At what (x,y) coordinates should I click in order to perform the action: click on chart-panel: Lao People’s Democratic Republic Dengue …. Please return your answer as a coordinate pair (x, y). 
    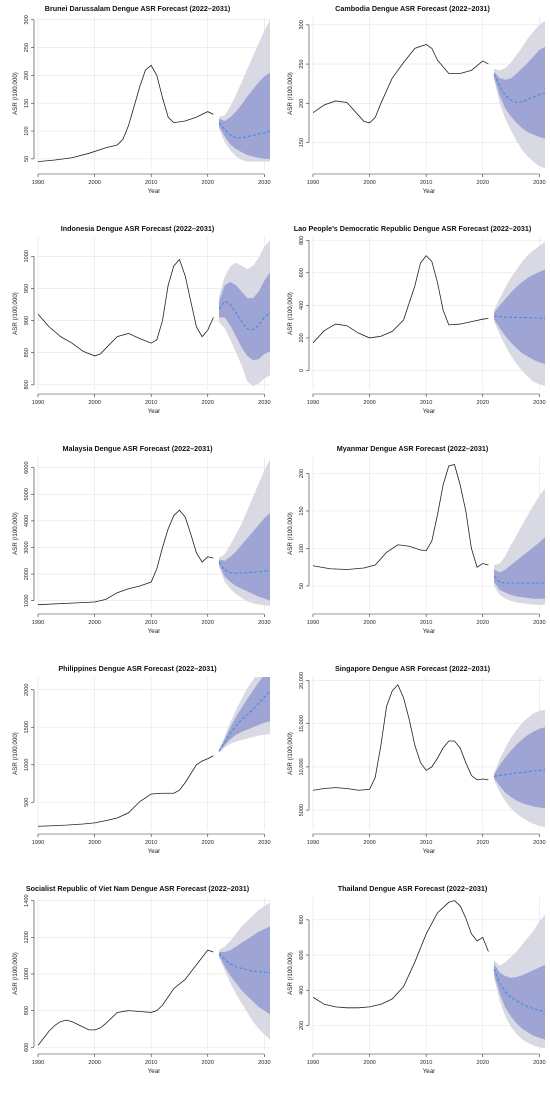
    Looking at the image, I should click on (412, 330).